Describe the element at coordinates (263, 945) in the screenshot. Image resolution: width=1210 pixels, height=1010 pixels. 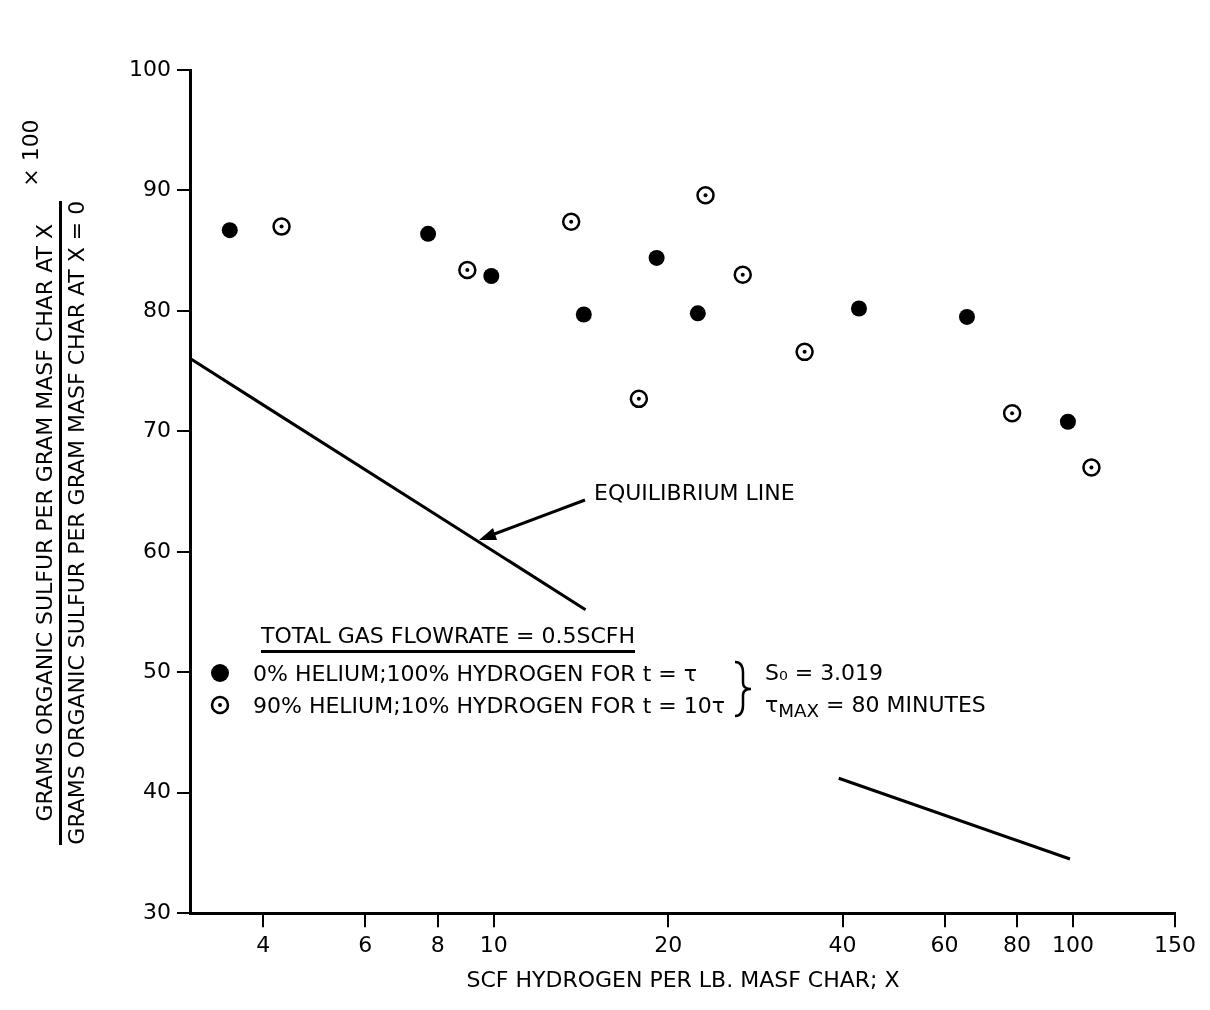
I see `x-tick-label: 4` at that location.